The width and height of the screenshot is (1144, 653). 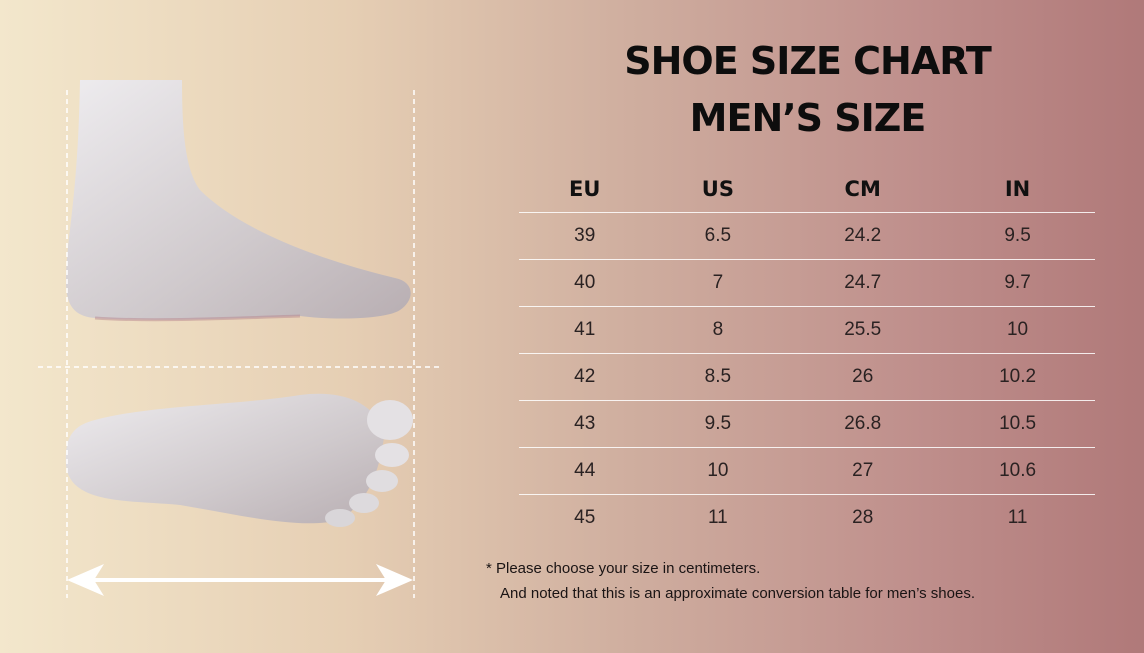 What do you see at coordinates (807, 61) in the screenshot?
I see `chart-title: SHOE SIZE CHART` at bounding box center [807, 61].